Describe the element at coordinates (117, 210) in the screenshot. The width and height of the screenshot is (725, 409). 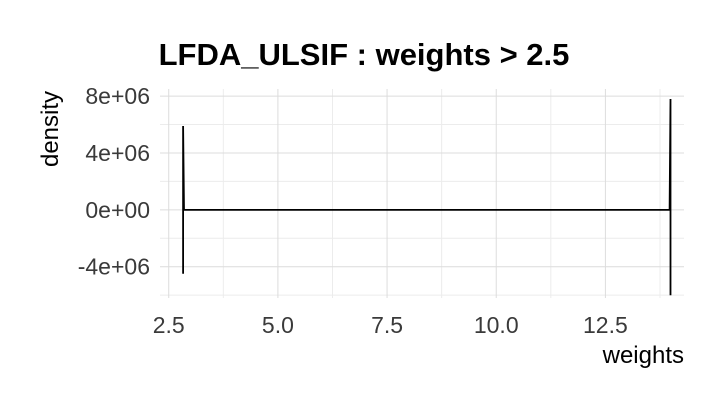
I see `y-tick-label: 0e+00` at that location.